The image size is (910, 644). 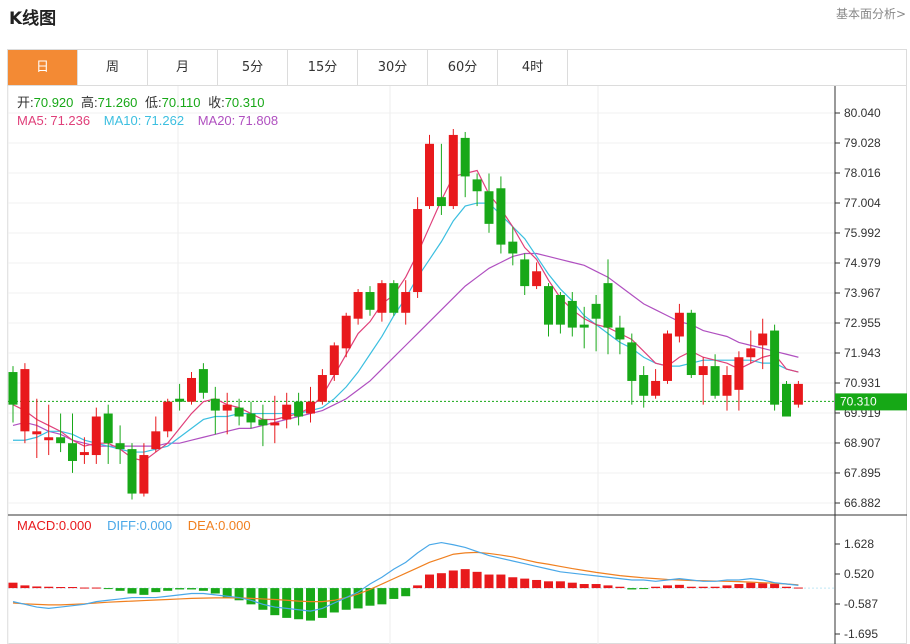 I want to click on dea-label: DEA:, so click(x=203, y=525).